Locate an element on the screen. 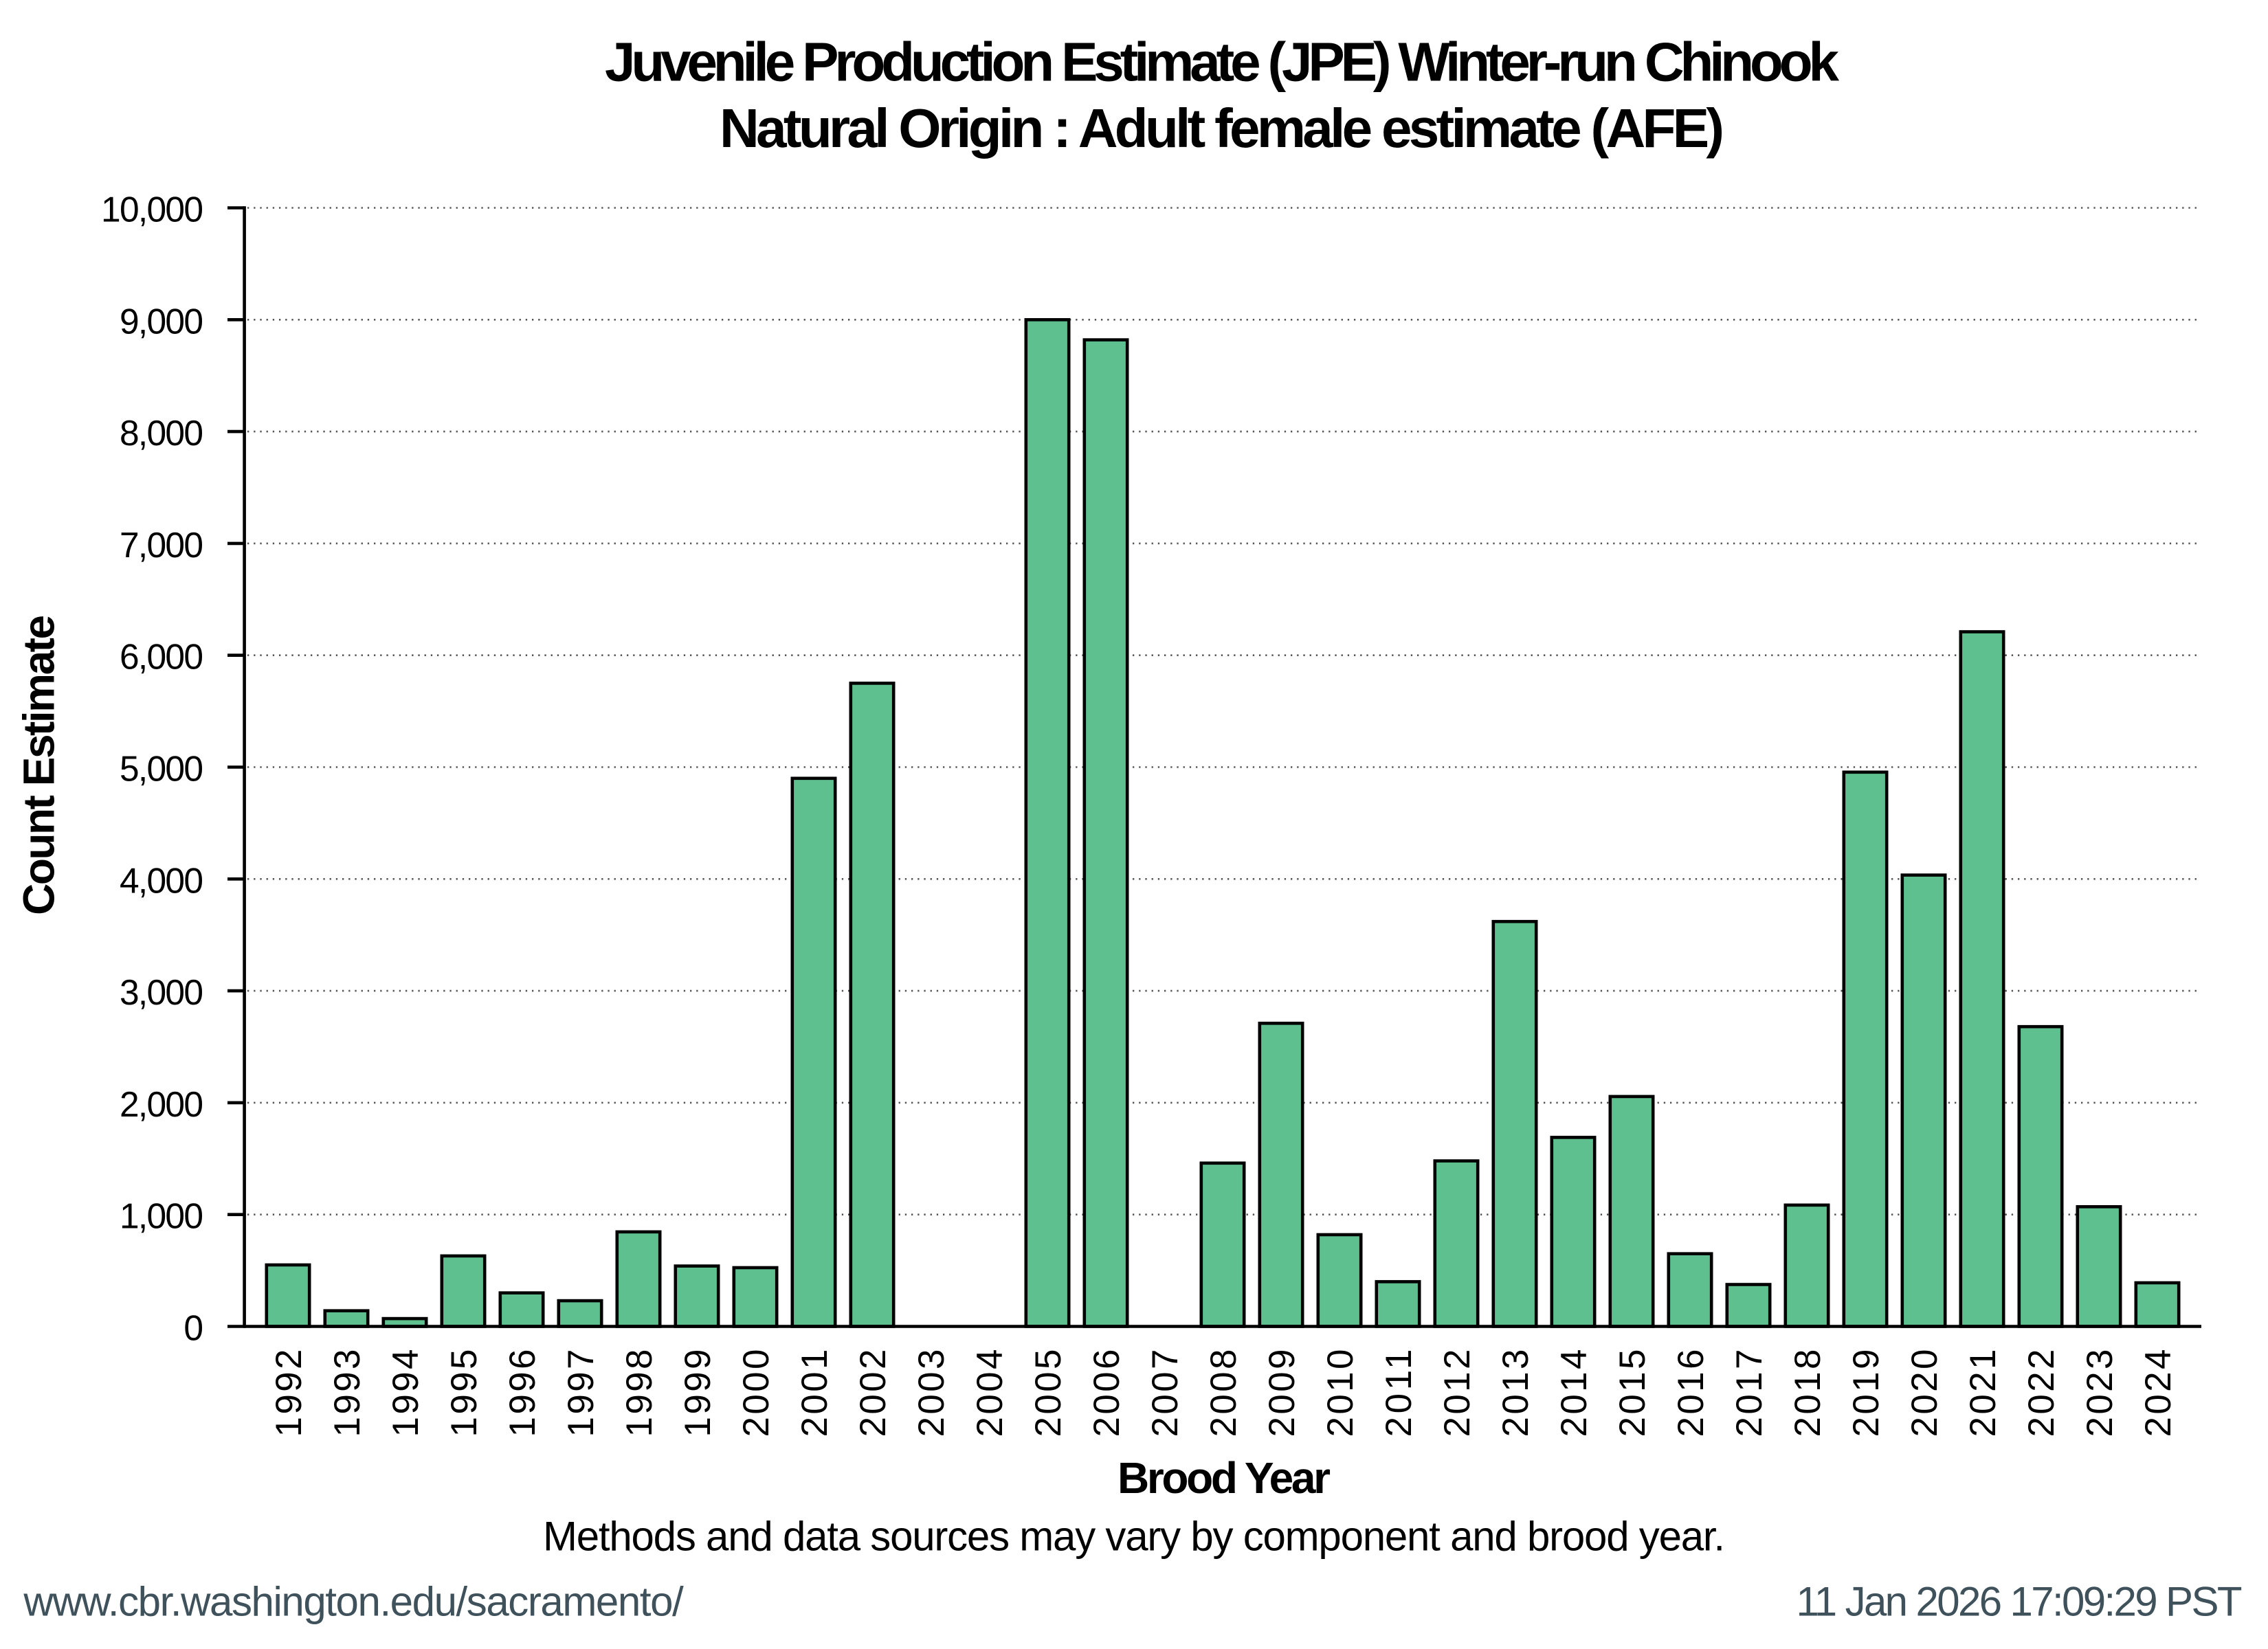 This screenshot has height=1649, width=2268. svg-text: 7,000 is located at coordinates (161, 545).